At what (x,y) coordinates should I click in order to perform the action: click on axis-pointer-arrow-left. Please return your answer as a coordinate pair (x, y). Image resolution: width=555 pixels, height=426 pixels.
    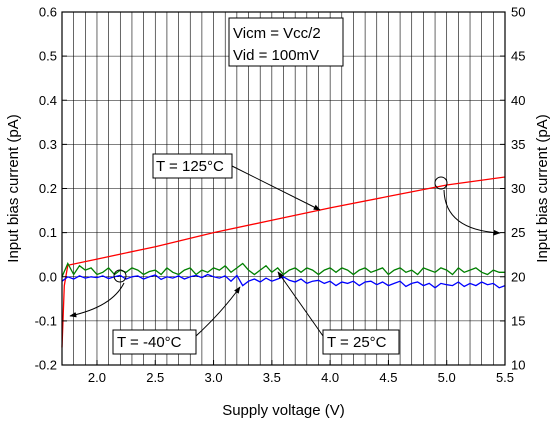
    Looking at the image, I should click on (97, 300).